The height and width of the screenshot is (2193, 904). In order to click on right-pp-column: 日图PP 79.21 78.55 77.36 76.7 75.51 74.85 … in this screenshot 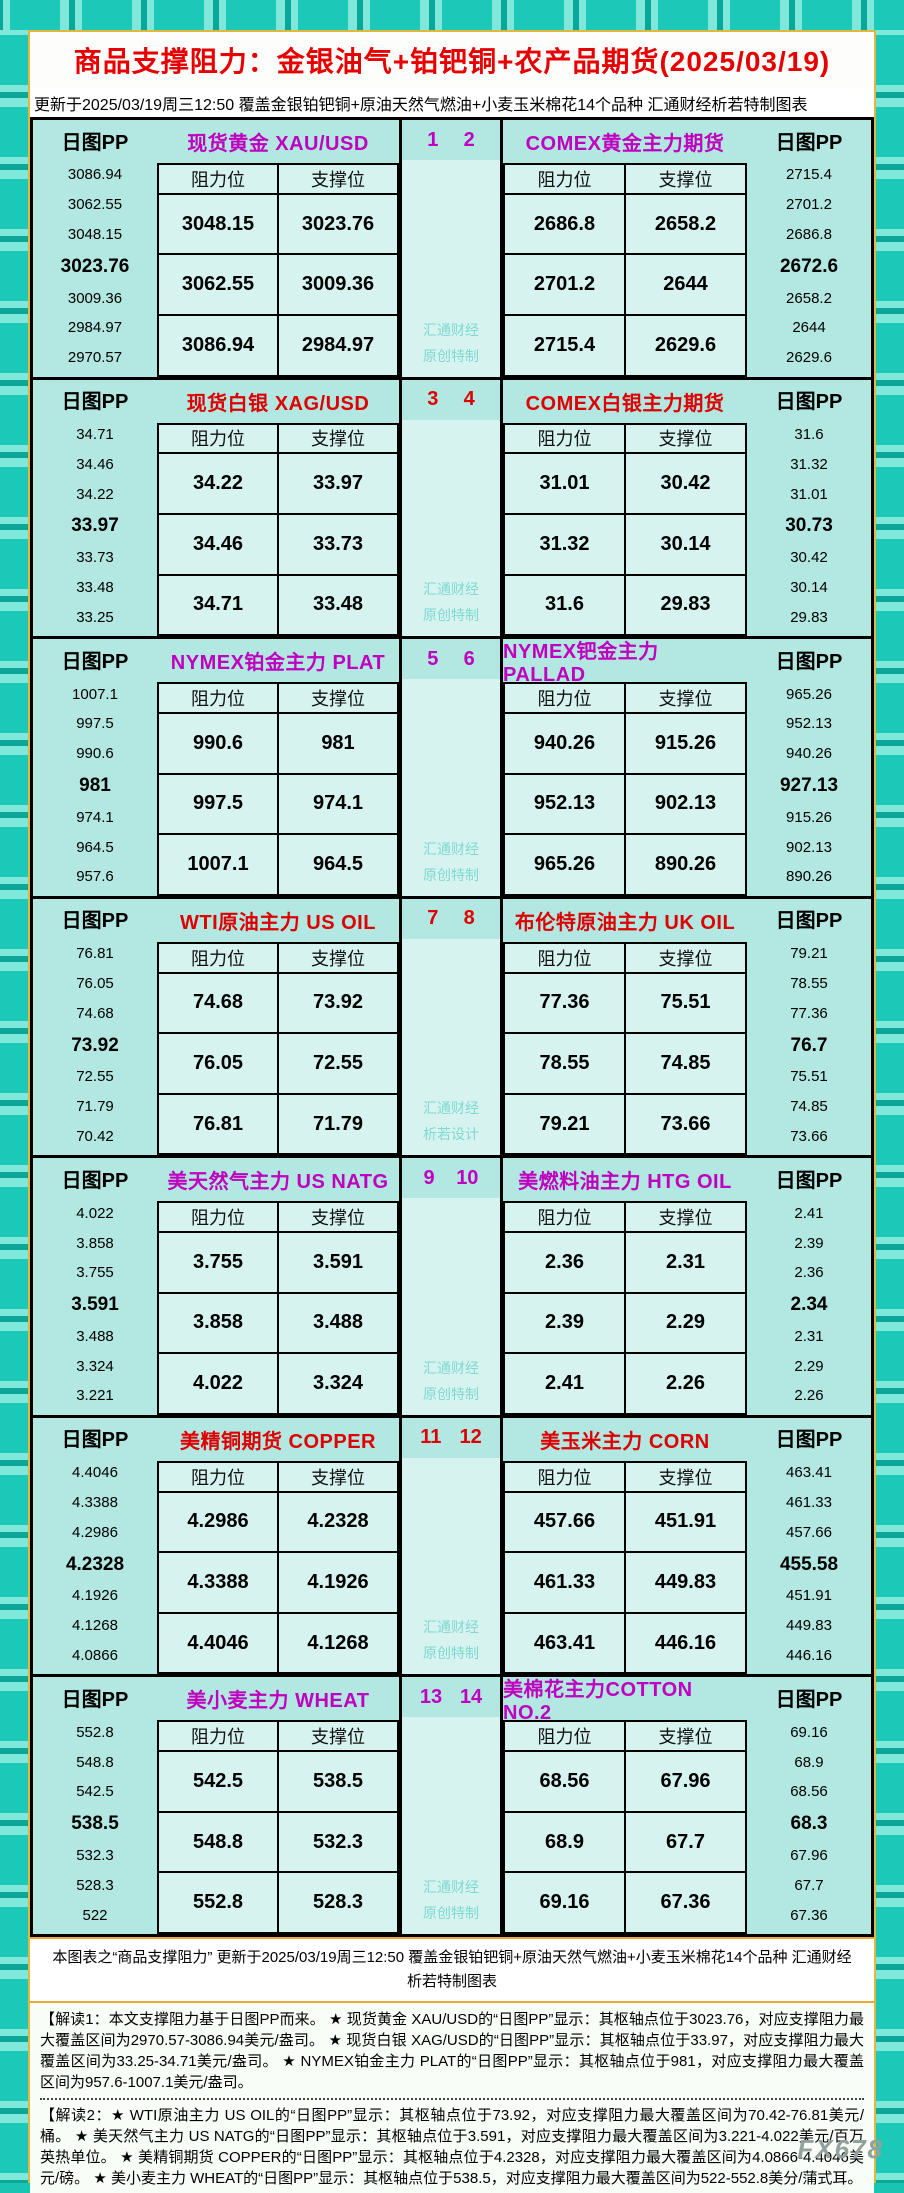, I will do `click(809, 1027)`.